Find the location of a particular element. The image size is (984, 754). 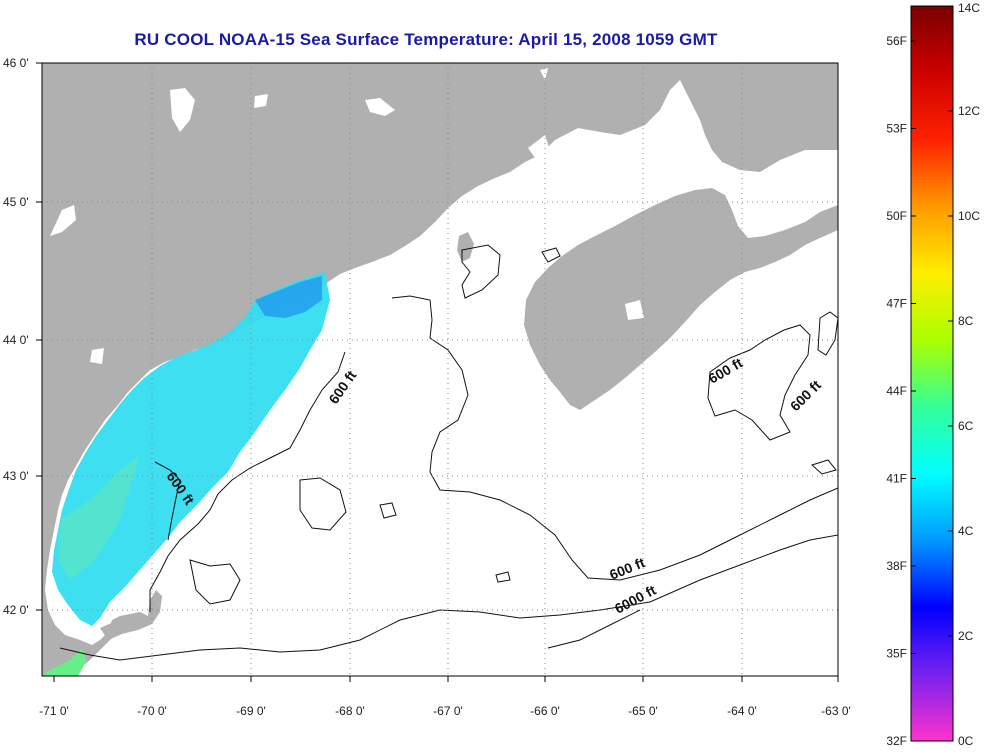

lon-label-65: -65 0' is located at coordinates (643, 711).